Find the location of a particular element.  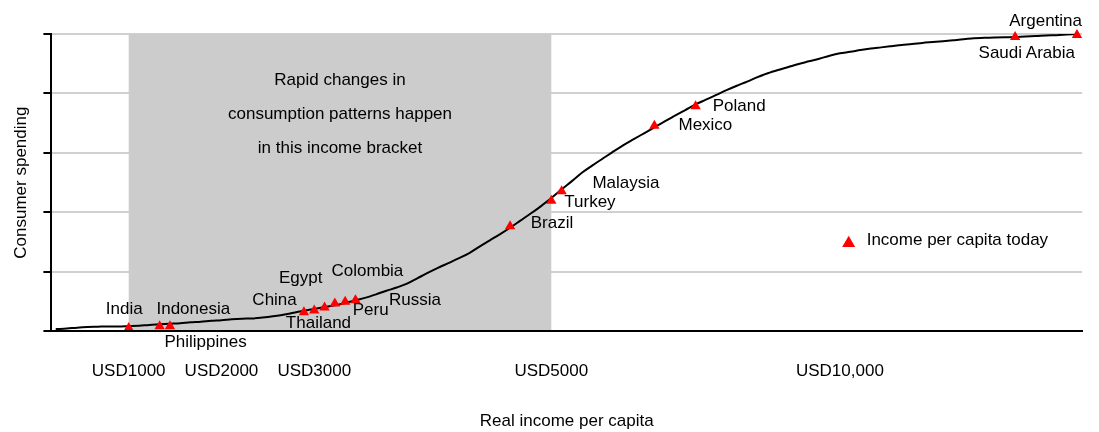

annotation: Peru is located at coordinates (370, 309).